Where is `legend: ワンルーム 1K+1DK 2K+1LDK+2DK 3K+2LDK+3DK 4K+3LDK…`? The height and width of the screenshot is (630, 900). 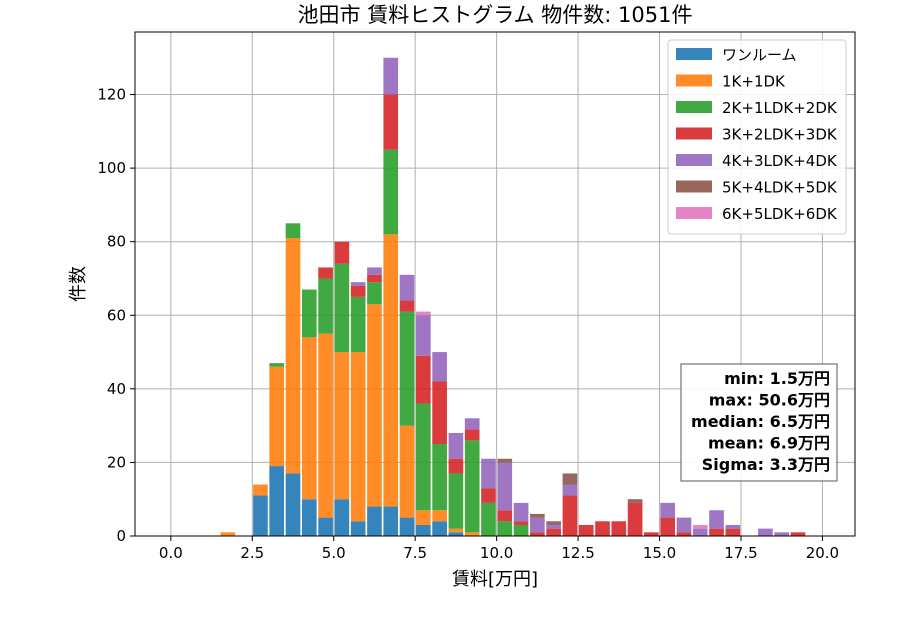 legend: ワンルーム 1K+1DK 2K+1LDK+2DK 3K+2LDK+3DK 4K+3LDK… is located at coordinates (757, 137).